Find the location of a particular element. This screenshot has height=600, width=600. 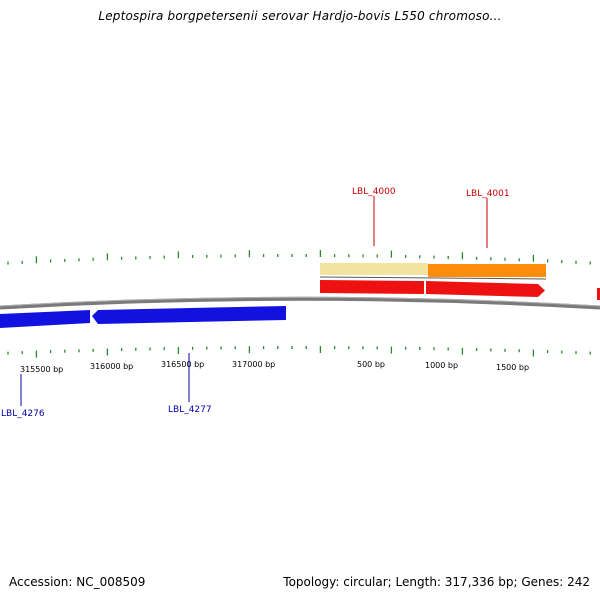

genome-backbone is located at coordinates (300, 303).